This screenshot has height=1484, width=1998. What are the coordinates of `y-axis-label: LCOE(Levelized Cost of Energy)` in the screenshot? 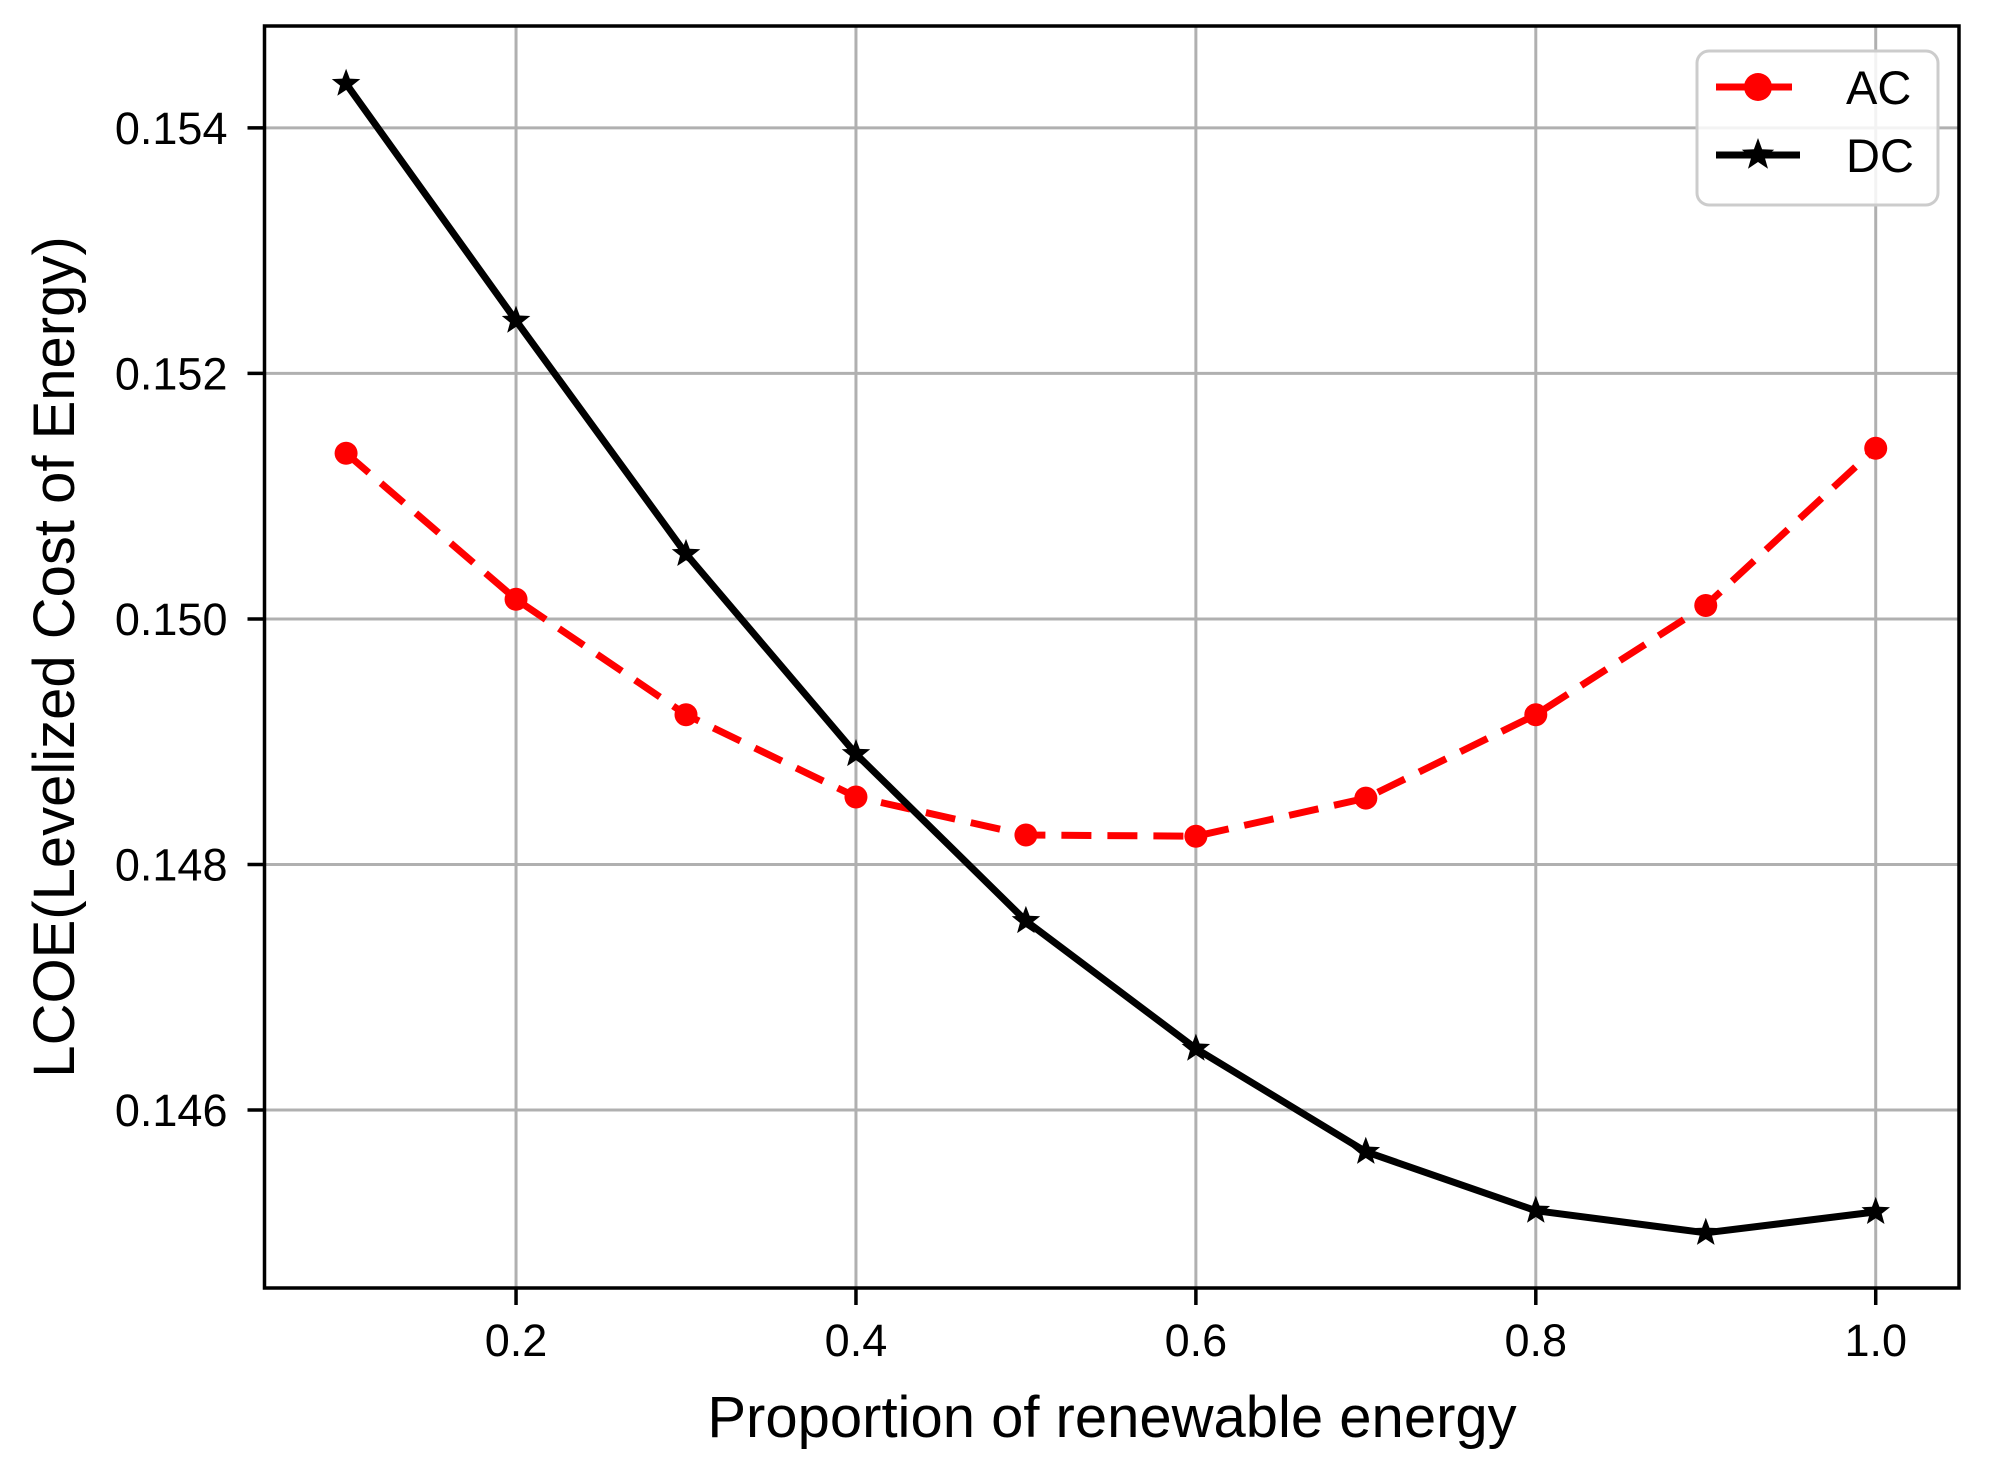 It's located at (54, 656).